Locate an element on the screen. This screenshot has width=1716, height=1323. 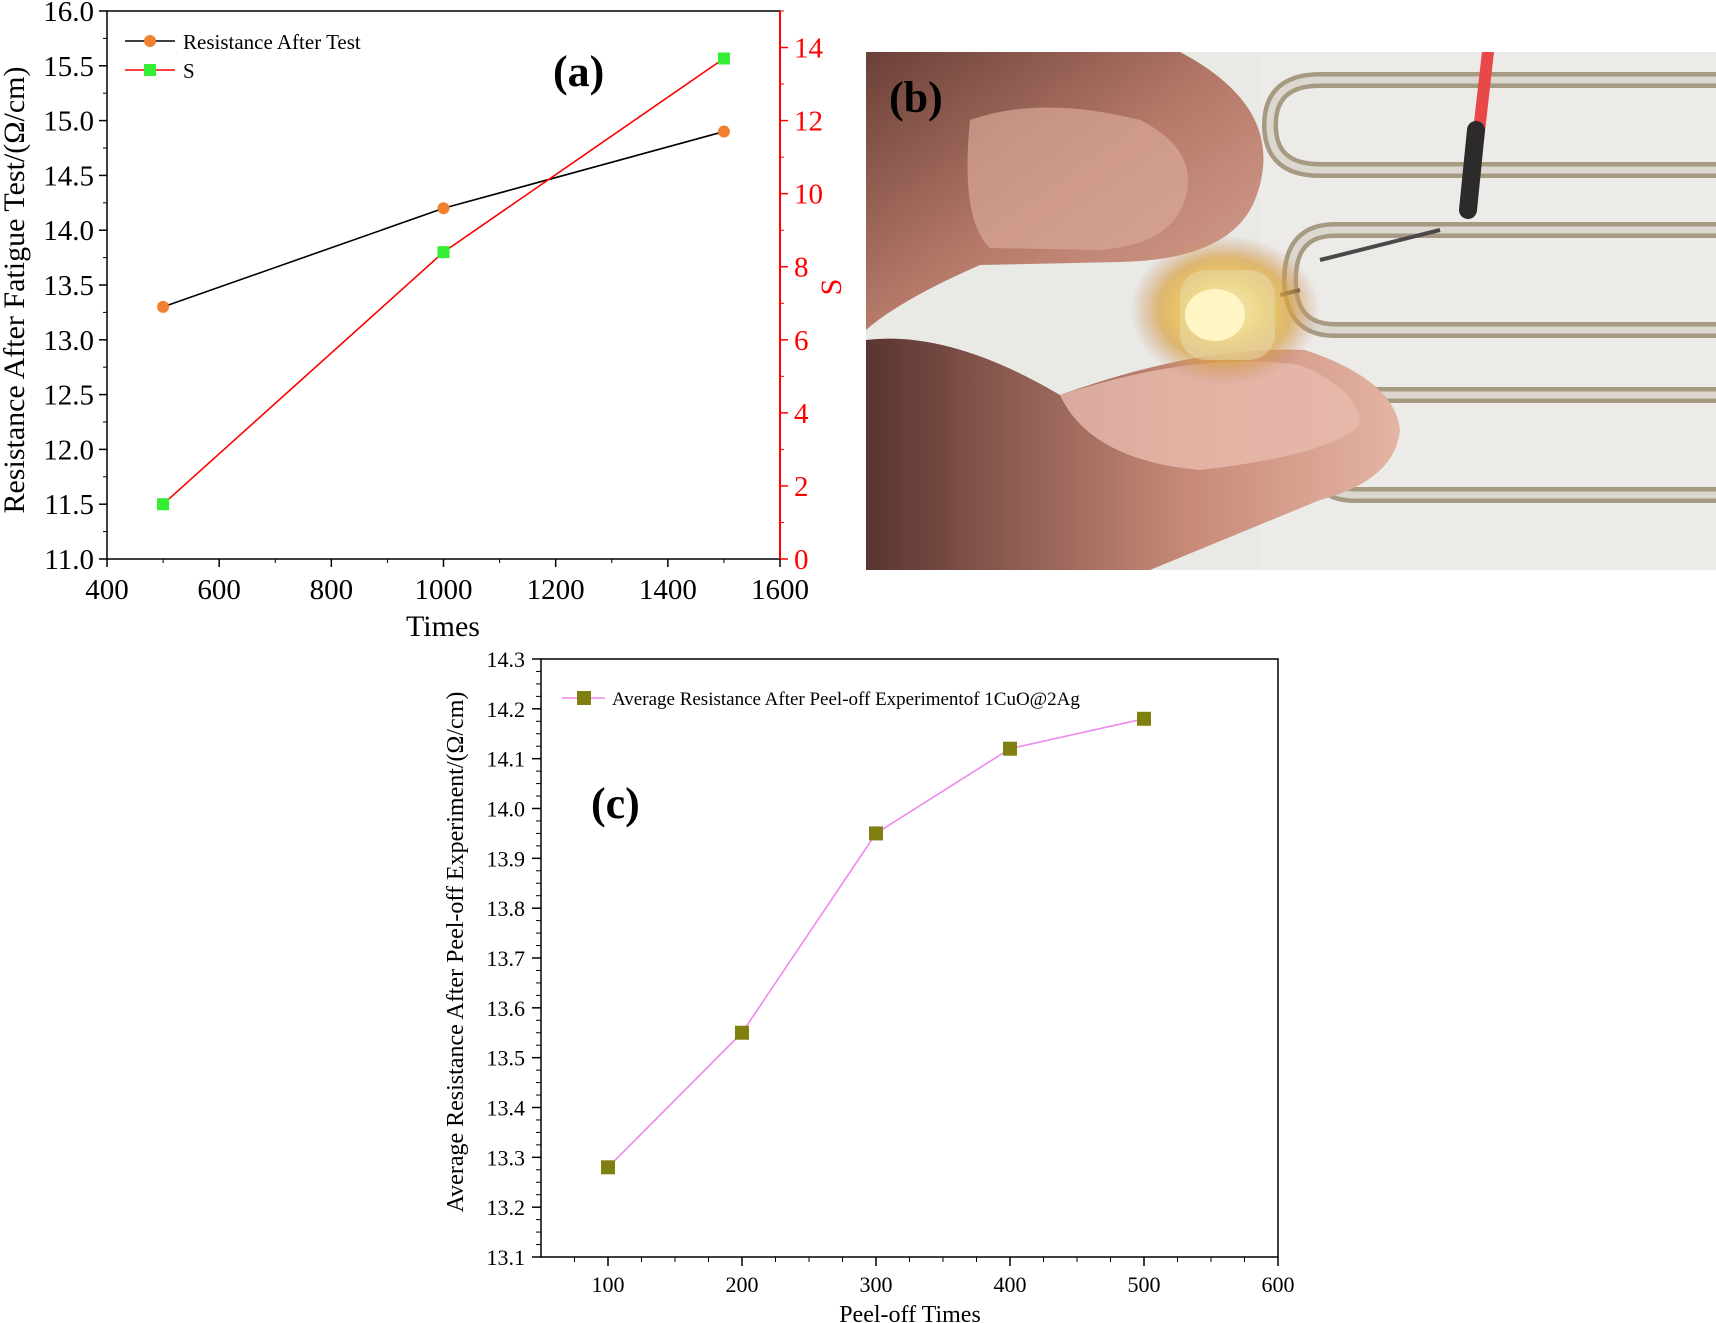
chart-a-y-tick-label: 13.0 is located at coordinates (68, 341).